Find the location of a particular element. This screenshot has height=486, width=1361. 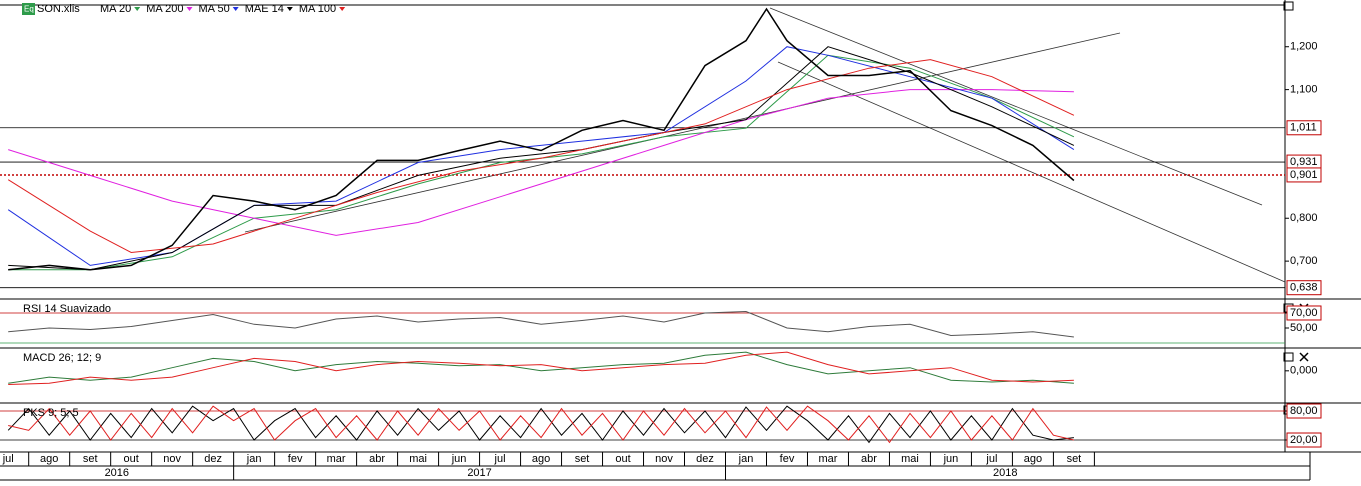

level-label: 0,638 is located at coordinates (1304, 288).